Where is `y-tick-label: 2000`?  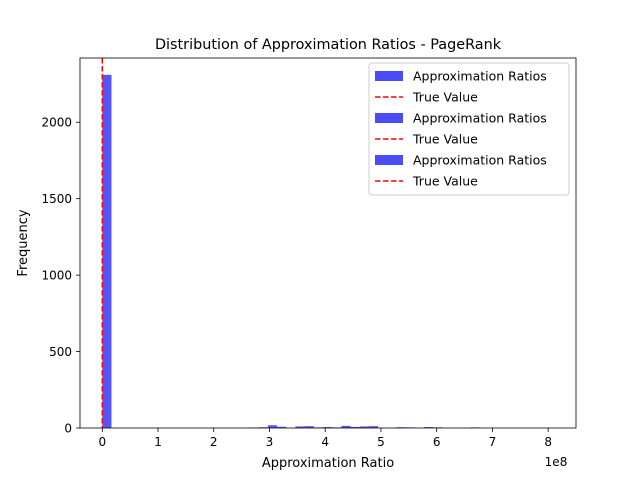
y-tick-label: 2000 is located at coordinates (56, 123).